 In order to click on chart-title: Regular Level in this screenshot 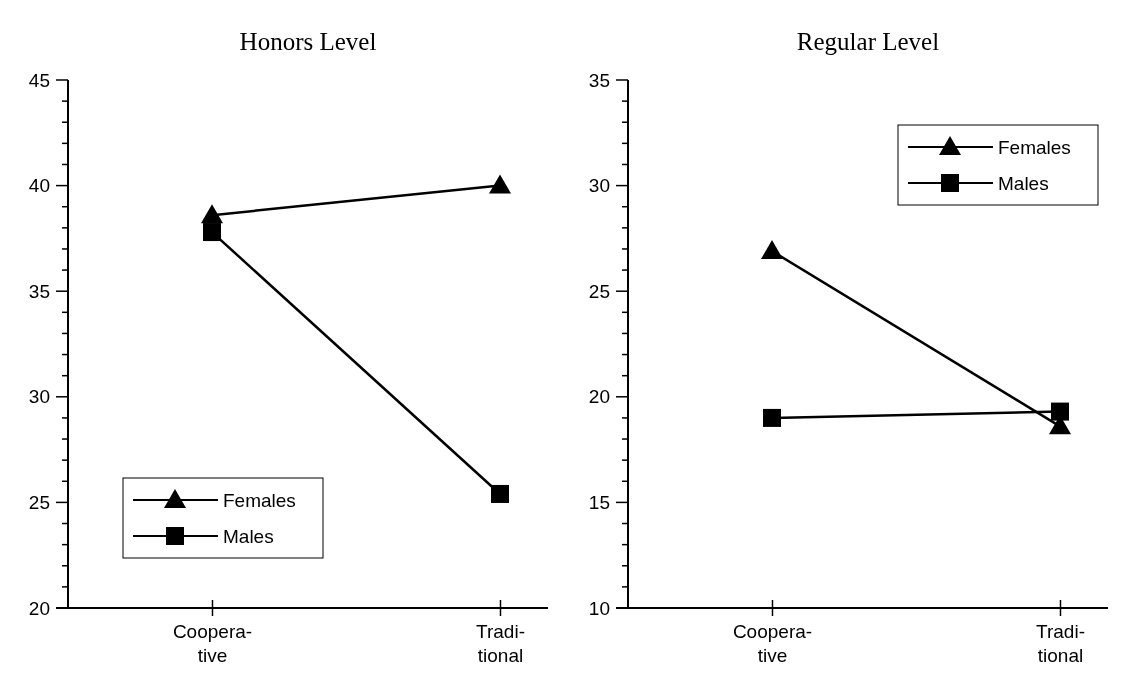, I will do `click(868, 41)`.